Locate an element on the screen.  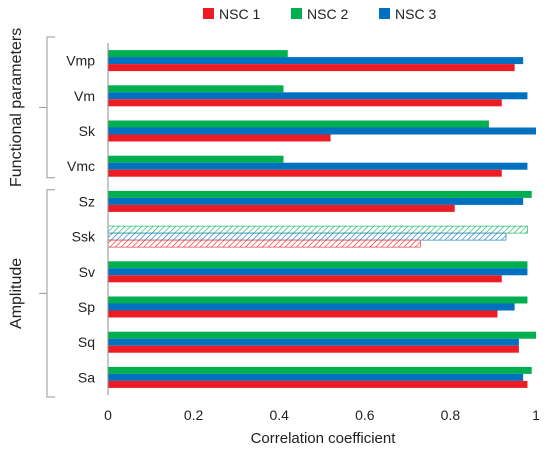
category-label-vmp: Vmp is located at coordinates (80, 61).